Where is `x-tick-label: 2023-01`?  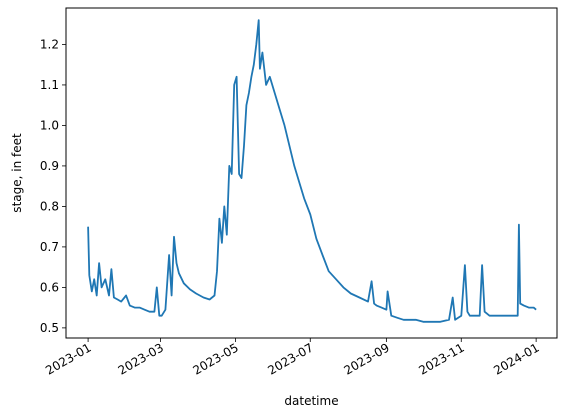 x-tick-label: 2023-01 is located at coordinates (68, 358).